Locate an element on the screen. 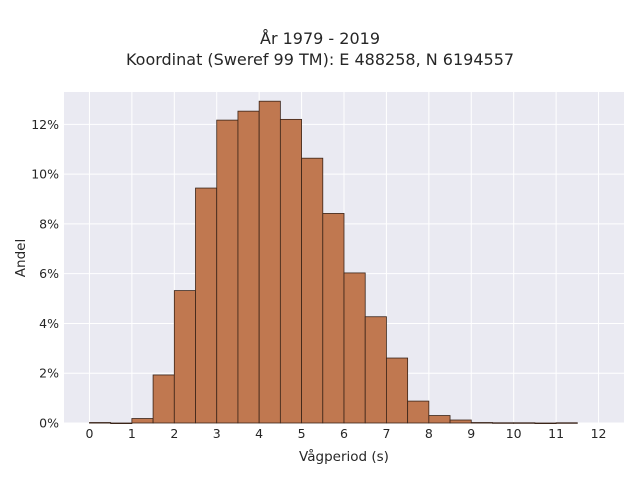  x-tick-label: 8 is located at coordinates (429, 433).